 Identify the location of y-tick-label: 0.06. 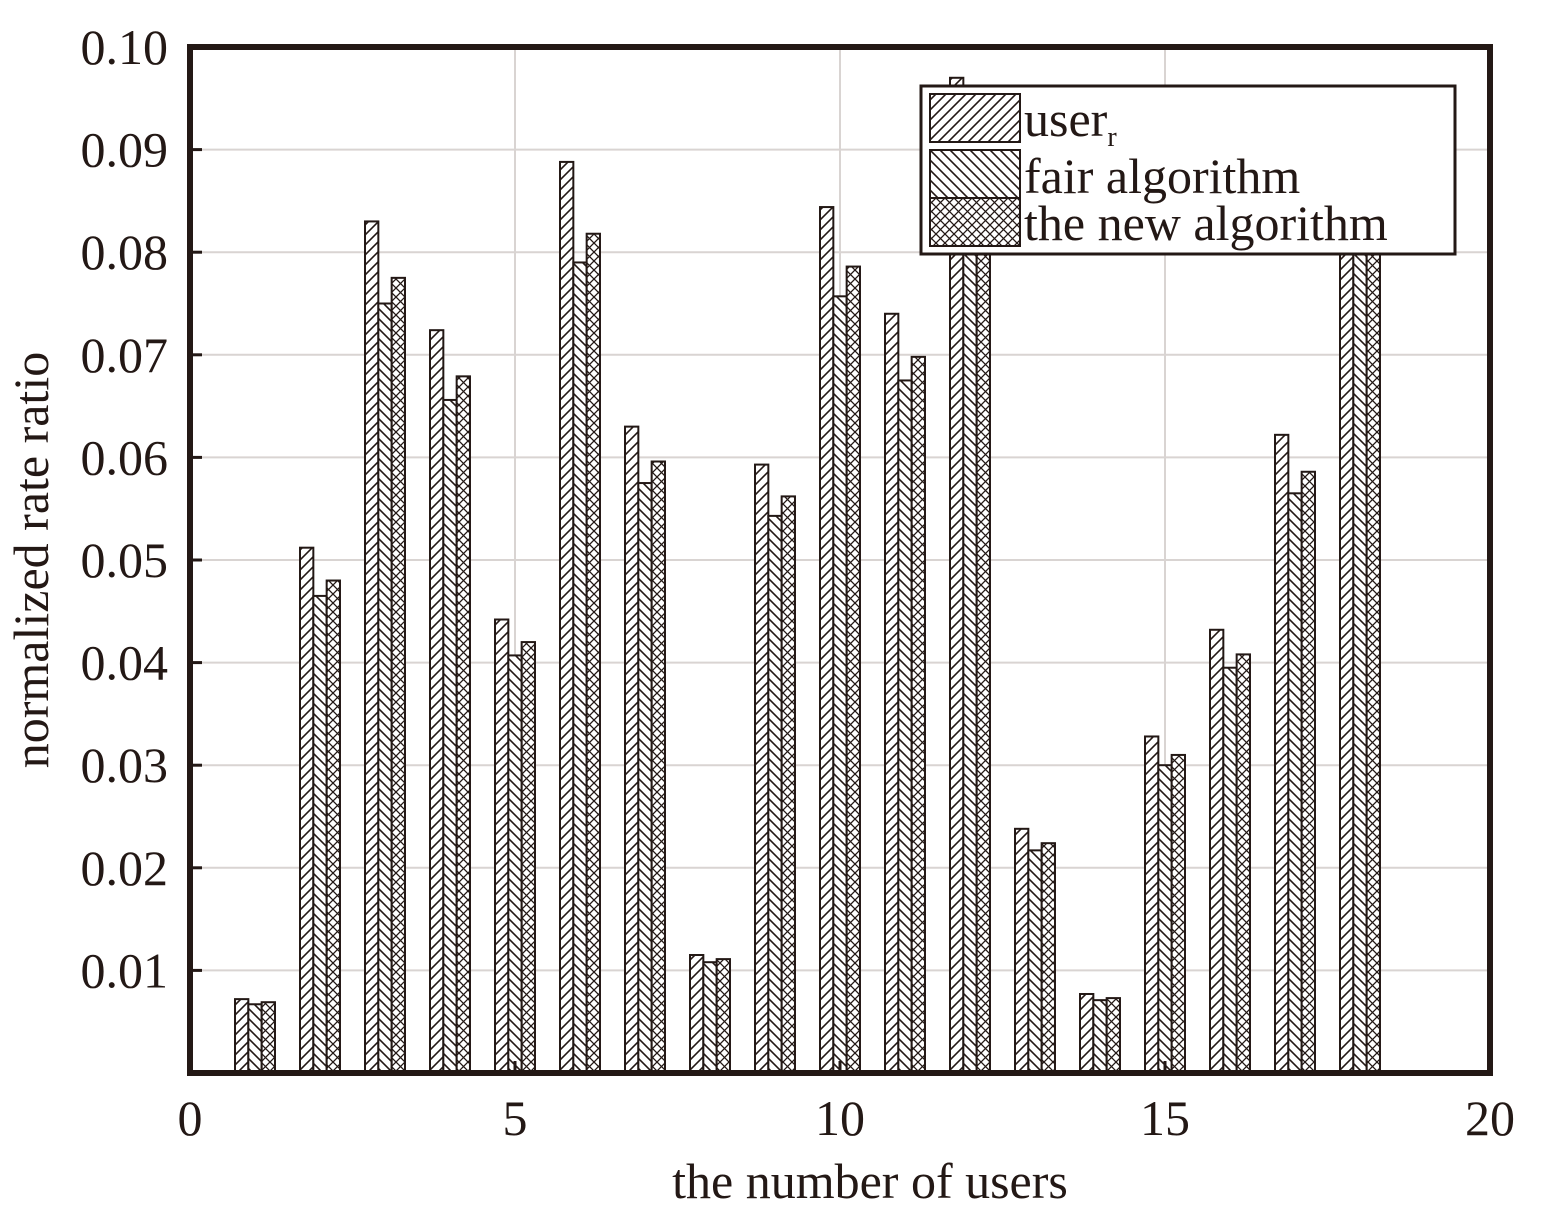
(125, 457).